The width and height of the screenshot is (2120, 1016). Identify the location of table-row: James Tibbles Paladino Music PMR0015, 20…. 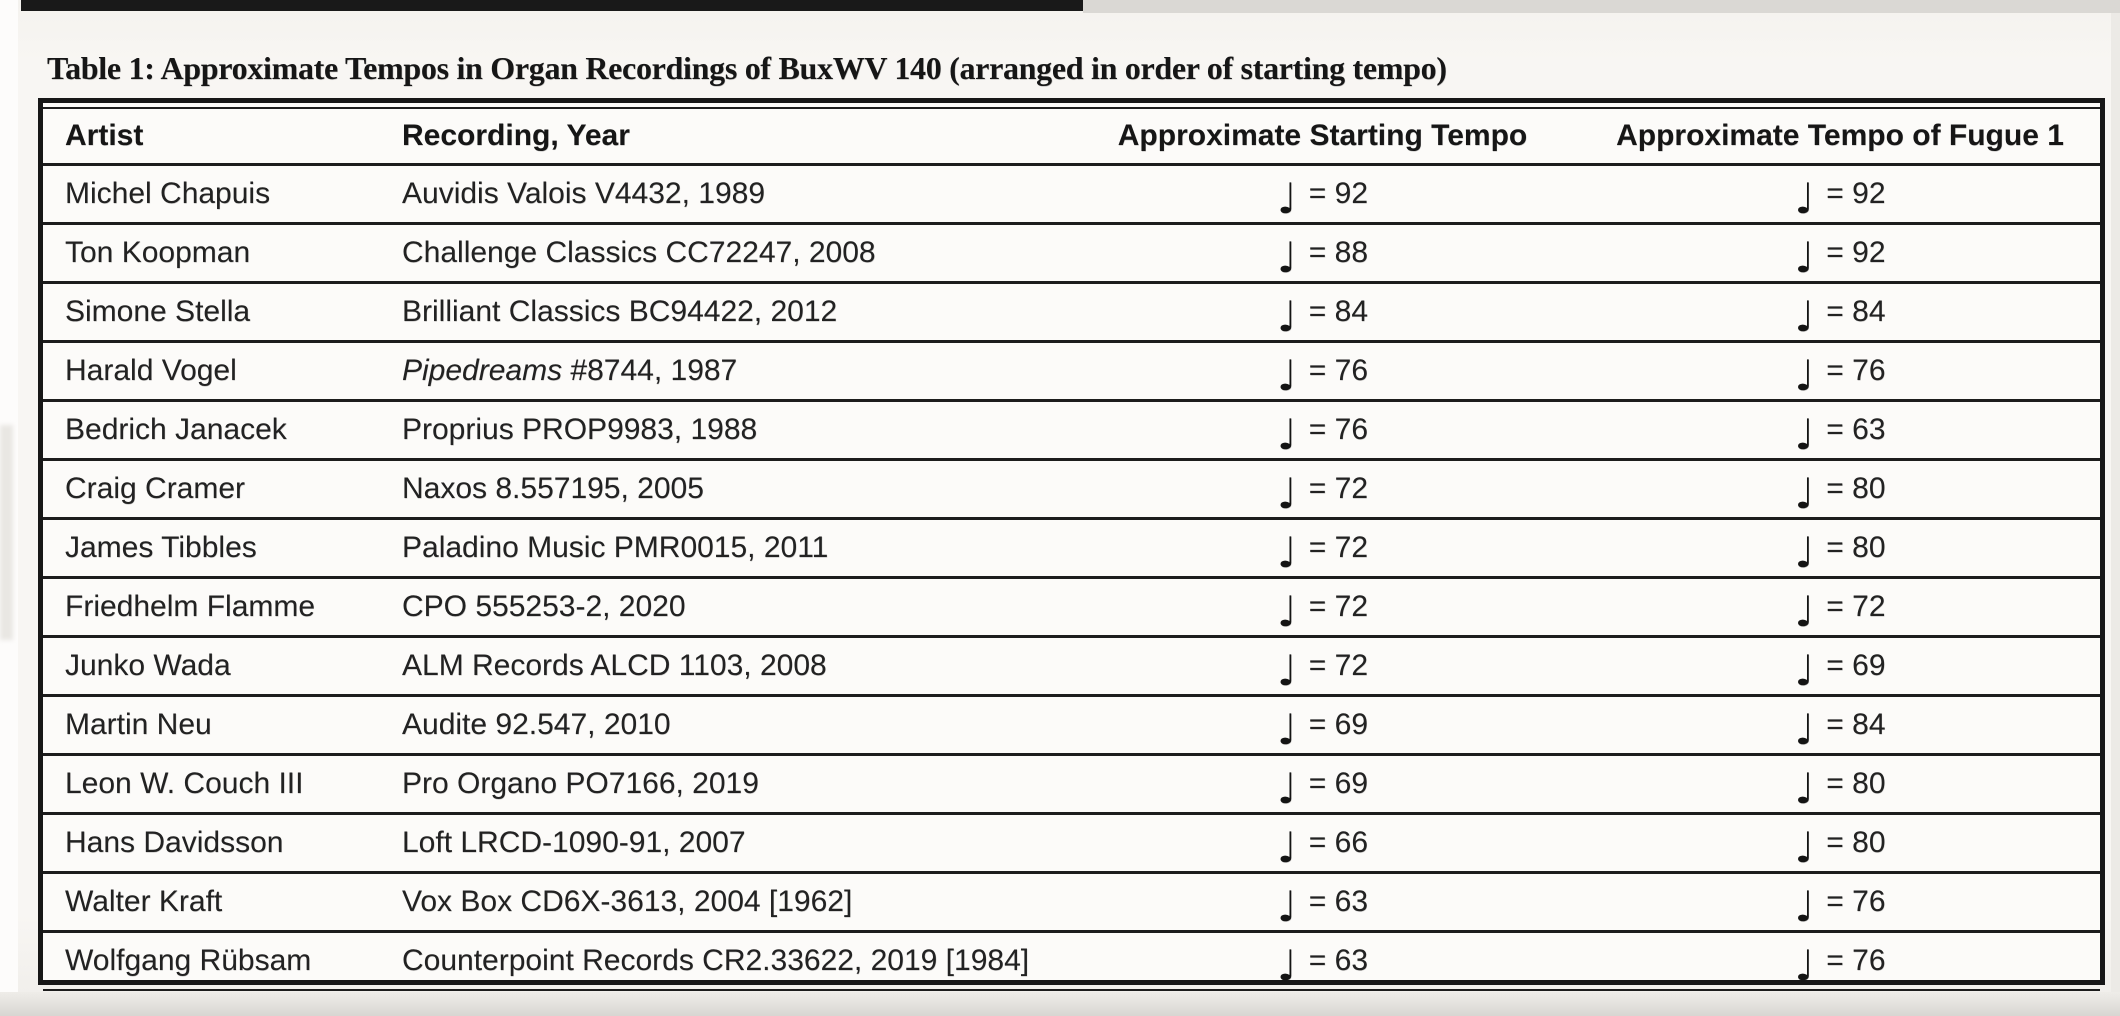
(1071, 548).